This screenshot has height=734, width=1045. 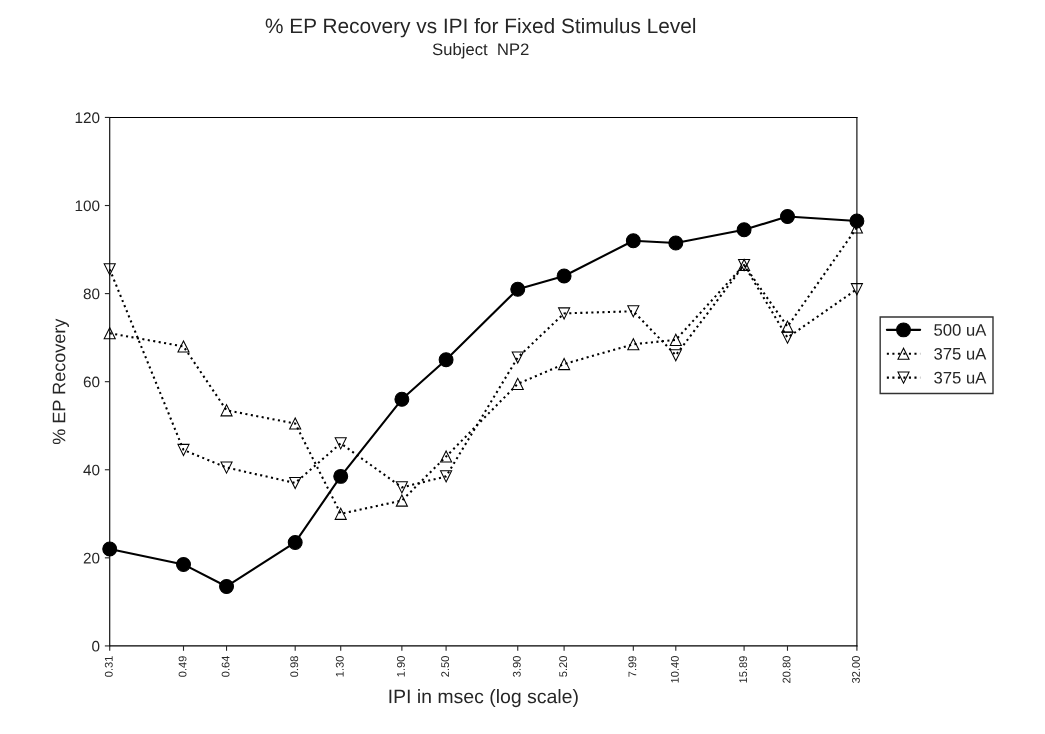 I want to click on x-tick-label: 0.98, so click(x=294, y=666).